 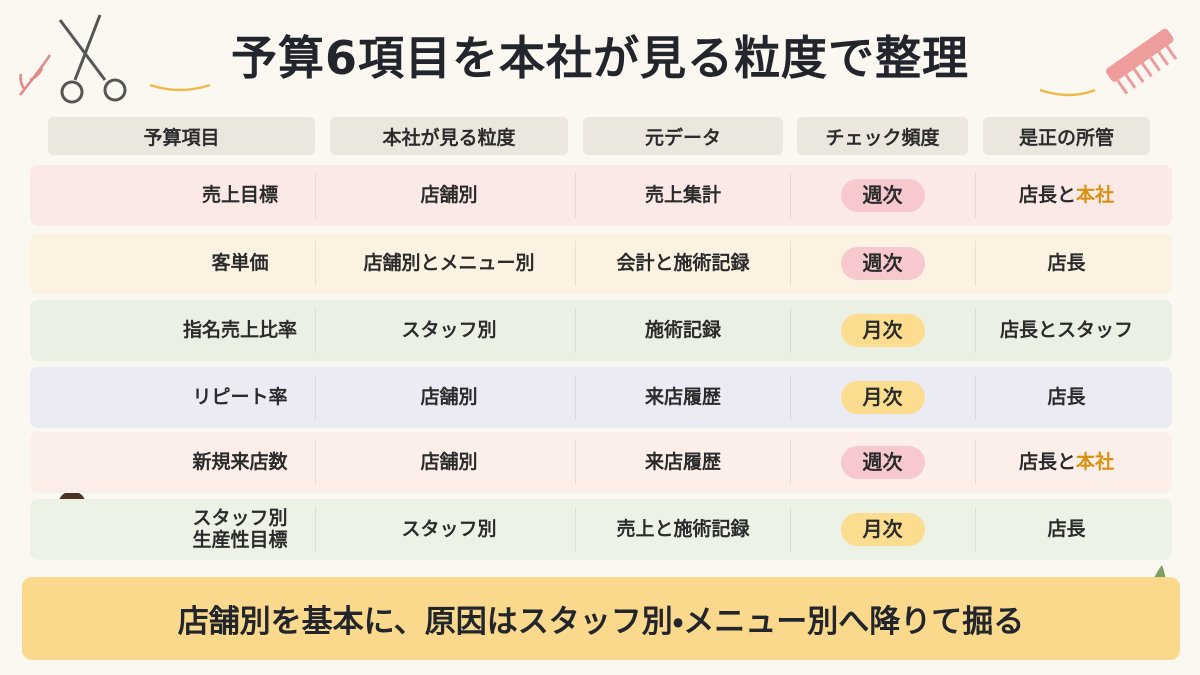 What do you see at coordinates (683, 136) in the screenshot?
I see `header-cell: 元データ` at bounding box center [683, 136].